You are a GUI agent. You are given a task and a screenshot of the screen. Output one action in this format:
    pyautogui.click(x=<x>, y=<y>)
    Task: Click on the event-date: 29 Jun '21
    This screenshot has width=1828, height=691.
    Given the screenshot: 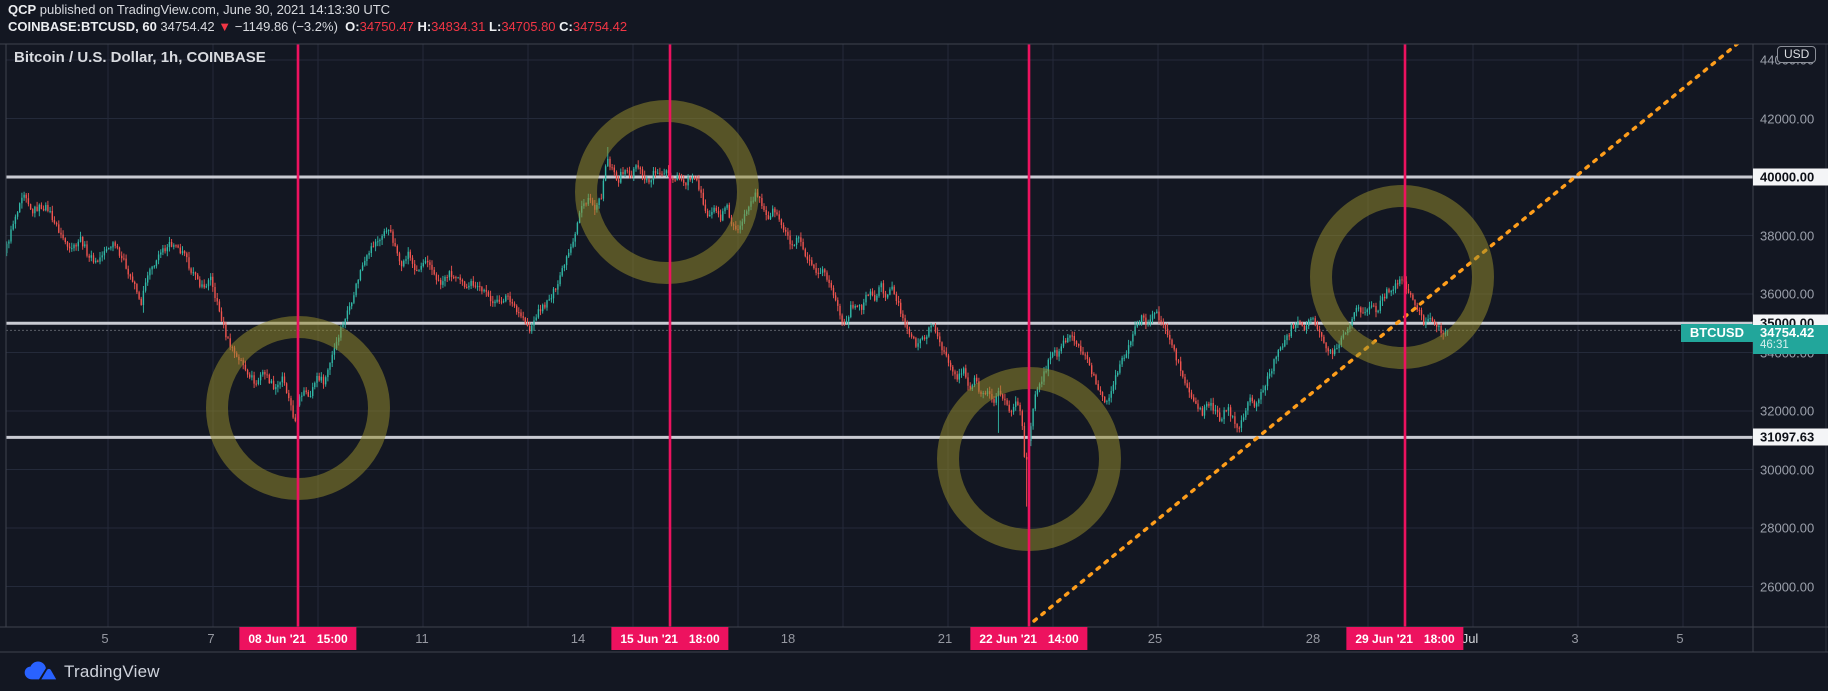 What is the action you would take?
    pyautogui.click(x=1384, y=638)
    